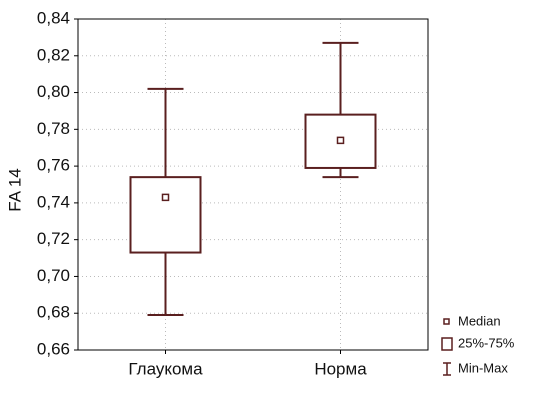  Describe the element at coordinates (447, 344) in the screenshot. I see `legend-box-icon` at that location.